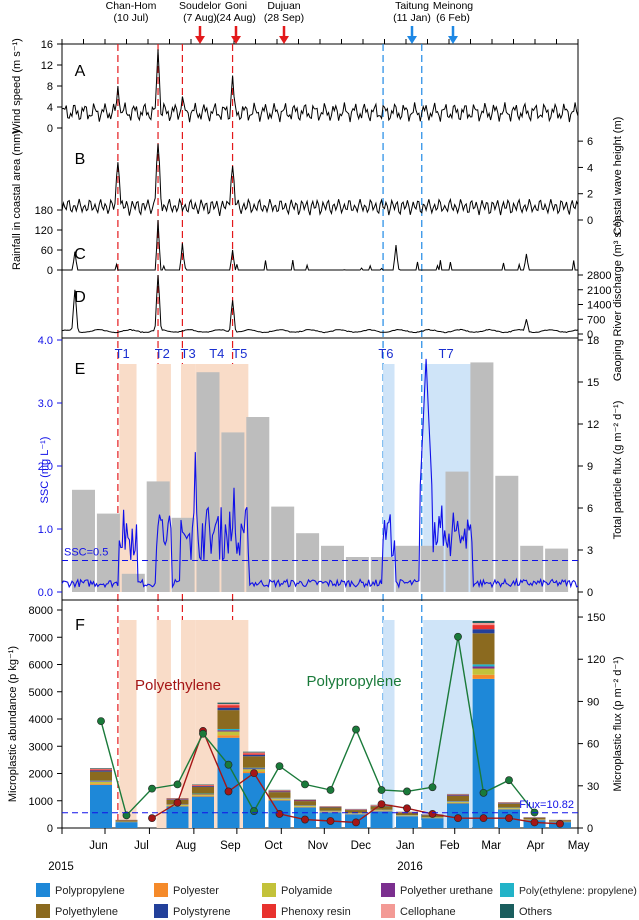 The height and width of the screenshot is (920, 639). Describe the element at coordinates (186, 846) in the screenshot. I see `x-month-label-Aug: Aug` at that location.